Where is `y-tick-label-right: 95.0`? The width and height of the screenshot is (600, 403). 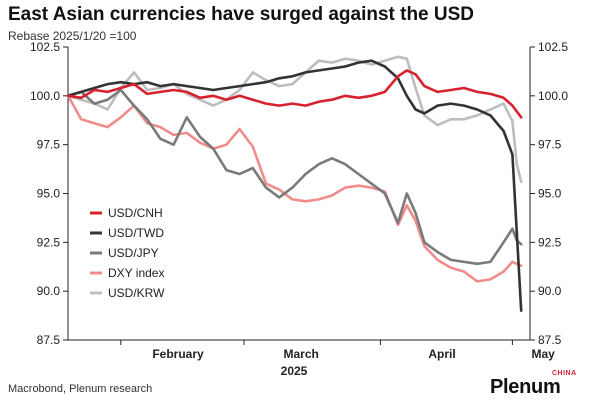 y-tick-label-right: 95.0 is located at coordinates (550, 194).